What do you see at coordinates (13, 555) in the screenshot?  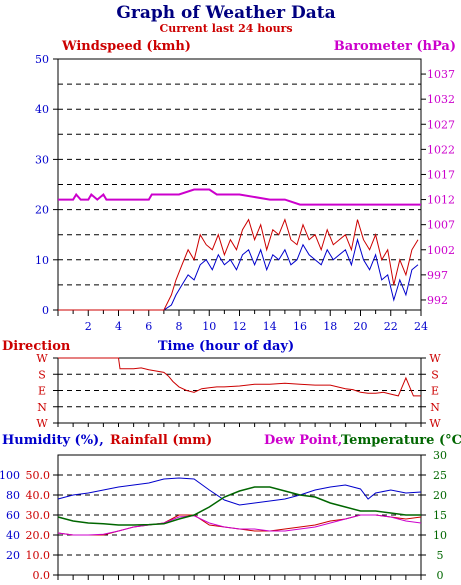 I see `humidity-tick-label: 20` at bounding box center [13, 555].